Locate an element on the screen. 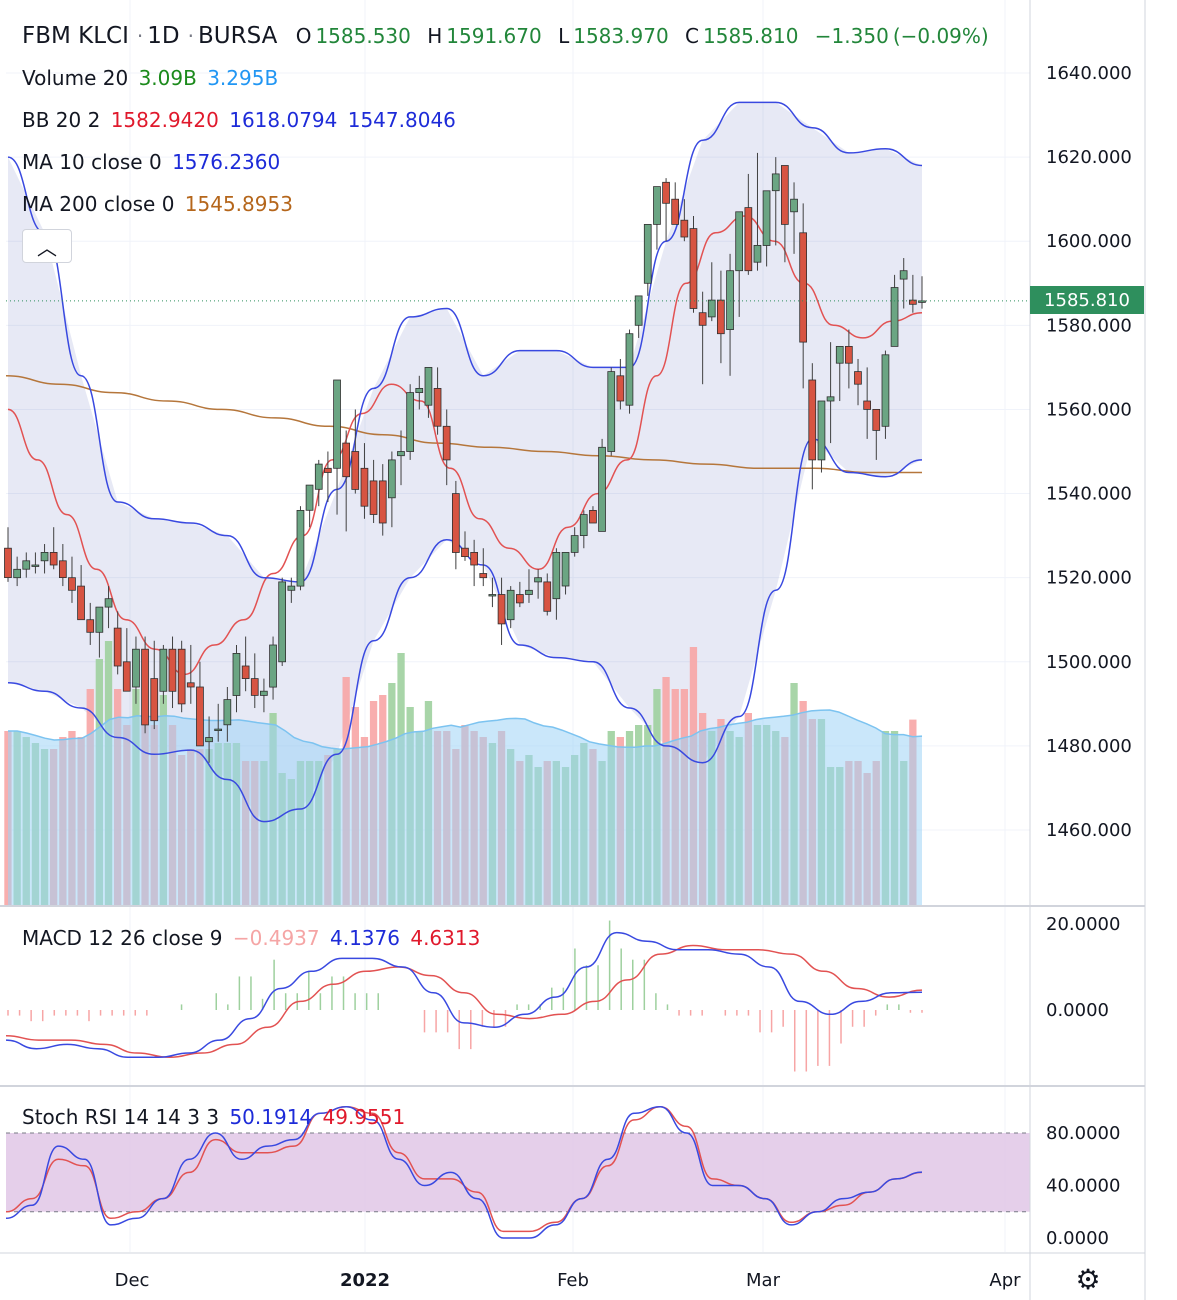  stoch-band is located at coordinates (518, 1172).